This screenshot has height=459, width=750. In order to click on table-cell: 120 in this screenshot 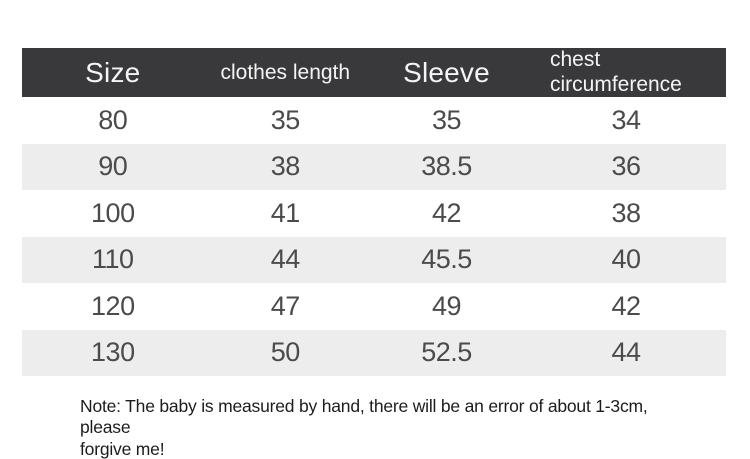, I will do `click(113, 305)`.